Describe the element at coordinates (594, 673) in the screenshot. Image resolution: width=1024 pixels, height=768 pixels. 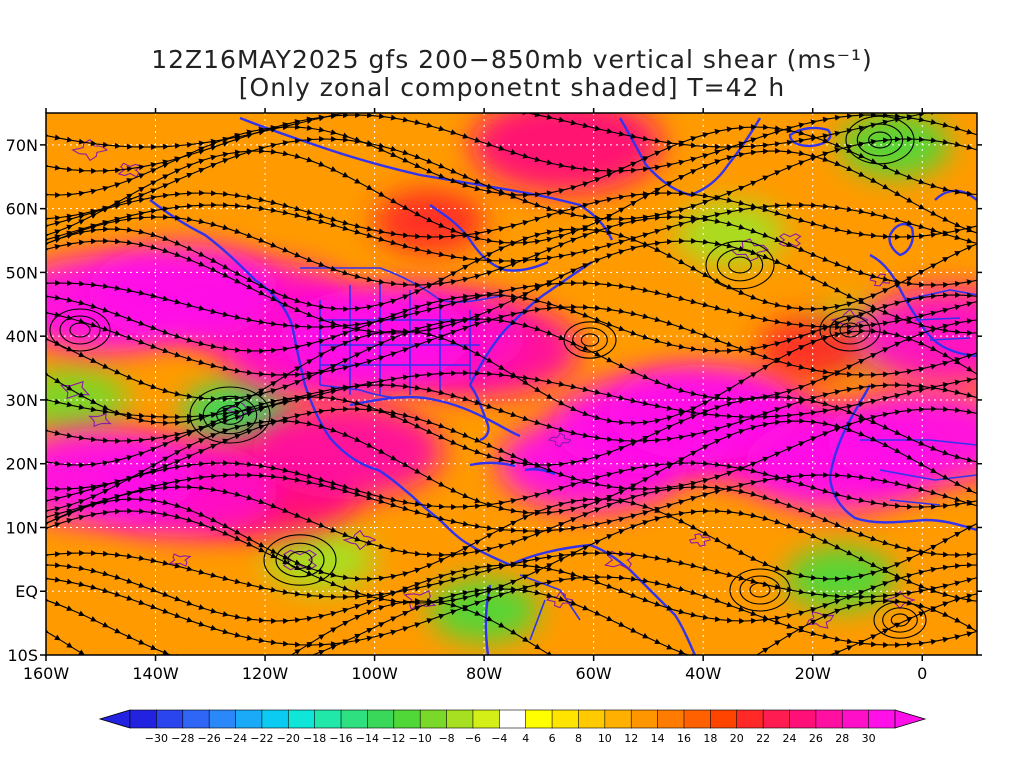
I see `lon-tick-label: 60W` at that location.